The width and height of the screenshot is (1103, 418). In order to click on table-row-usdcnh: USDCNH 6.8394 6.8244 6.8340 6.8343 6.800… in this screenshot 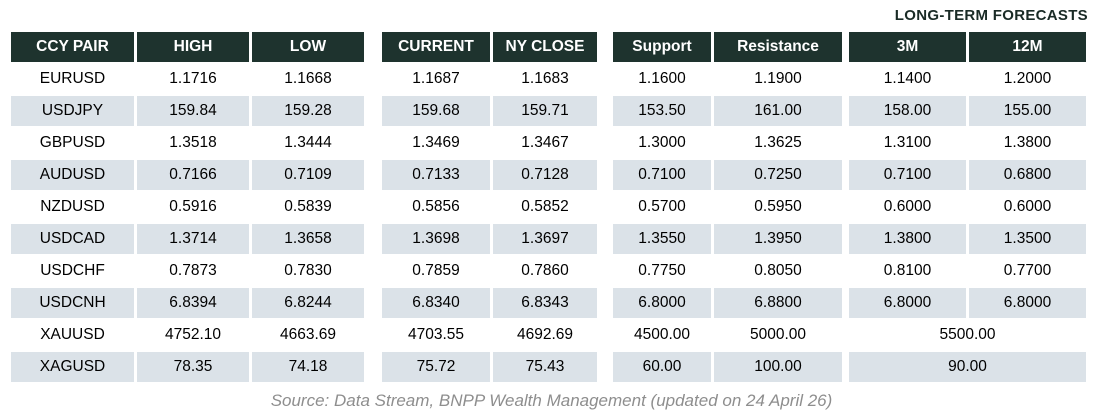, I will do `click(548, 303)`.